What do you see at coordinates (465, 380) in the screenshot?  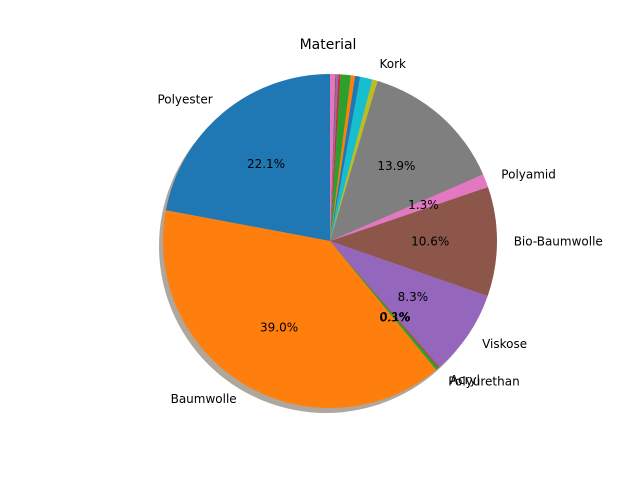 I see `slice-name-label-3: Acryl` at bounding box center [465, 380].